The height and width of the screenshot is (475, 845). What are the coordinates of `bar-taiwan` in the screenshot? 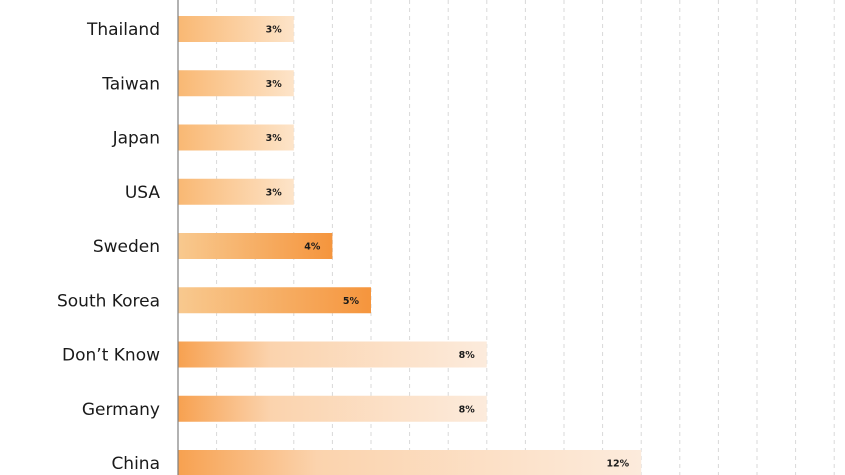 It's located at (236, 83).